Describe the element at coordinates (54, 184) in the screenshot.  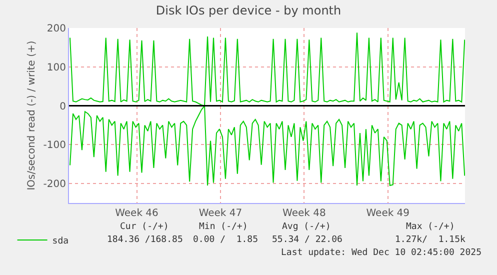
I see `y-tick-label: -200` at that location.